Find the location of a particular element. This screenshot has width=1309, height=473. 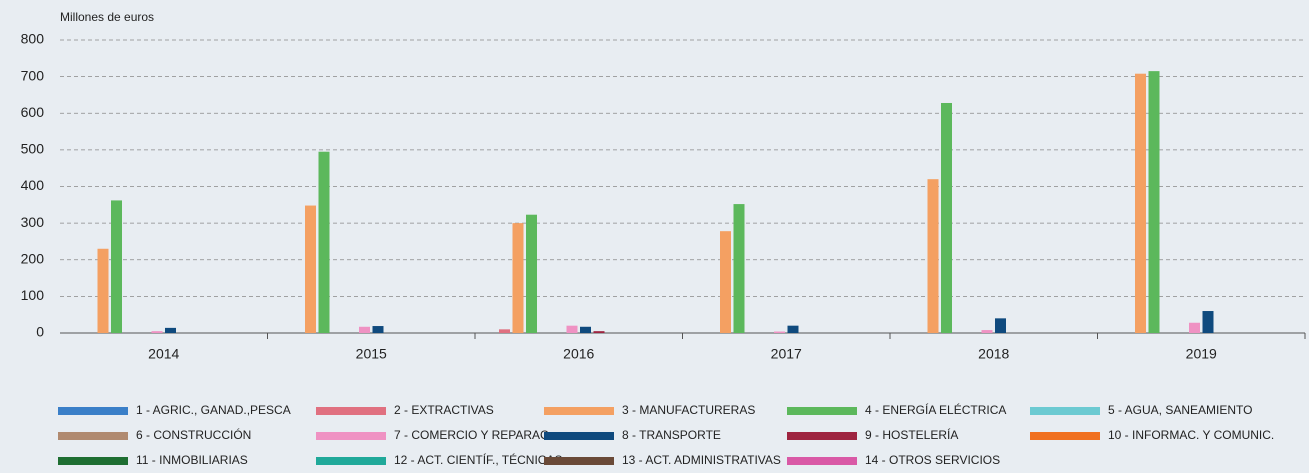

y-tick-label: 600 is located at coordinates (33, 112).